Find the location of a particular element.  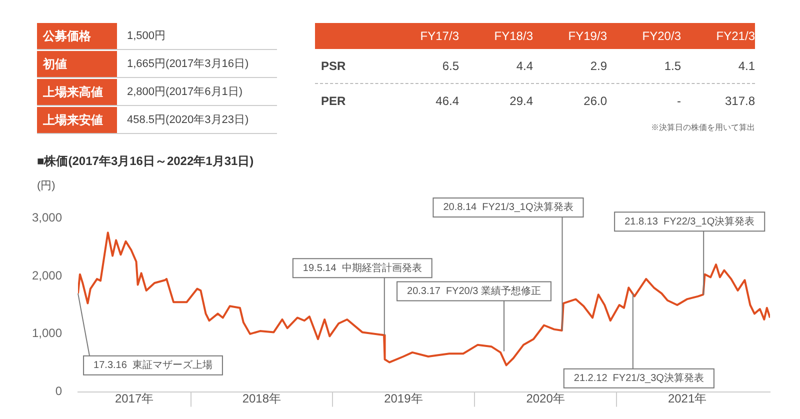

category-label: 初値 is located at coordinates (77, 64).